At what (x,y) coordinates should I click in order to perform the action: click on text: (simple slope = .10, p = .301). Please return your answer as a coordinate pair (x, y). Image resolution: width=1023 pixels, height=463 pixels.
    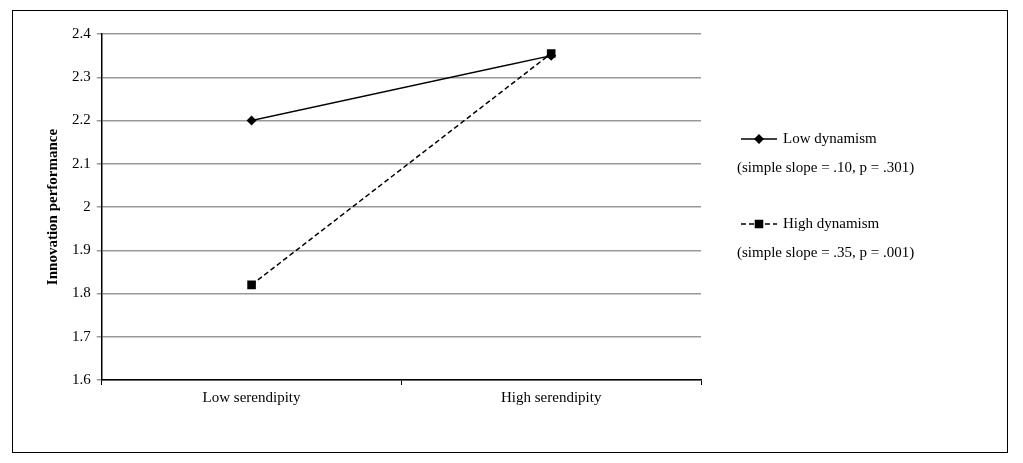
    Looking at the image, I should click on (826, 167).